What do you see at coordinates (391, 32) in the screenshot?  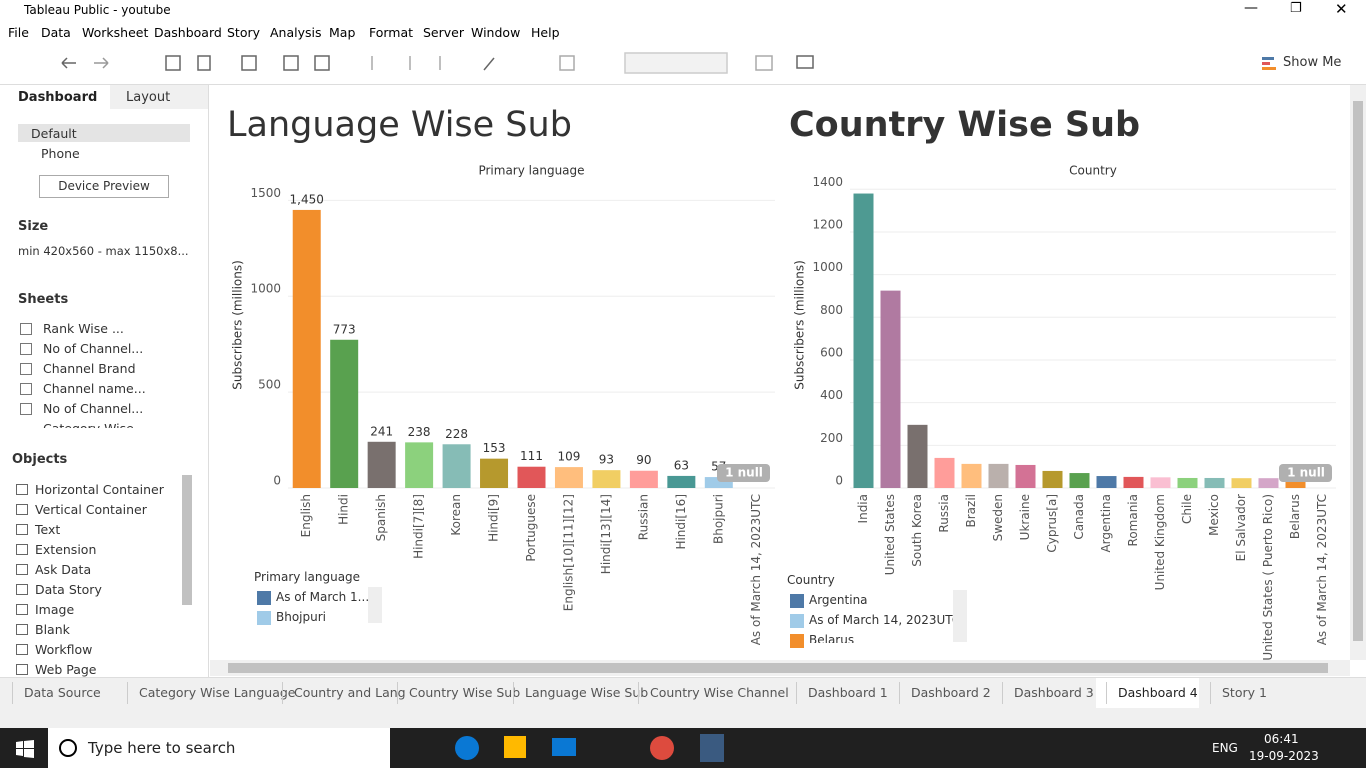 I see `menu-item: Format` at bounding box center [391, 32].